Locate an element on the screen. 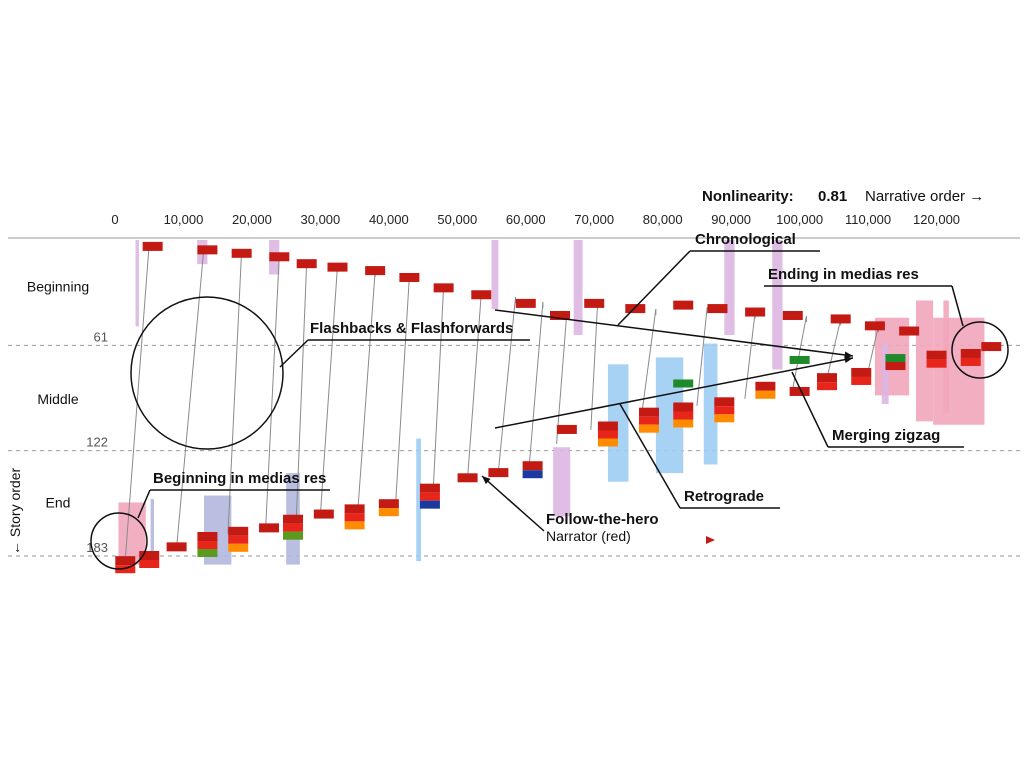 The image size is (1024, 768). annotation-zigzag: Merging zigzag is located at coordinates (886, 435).